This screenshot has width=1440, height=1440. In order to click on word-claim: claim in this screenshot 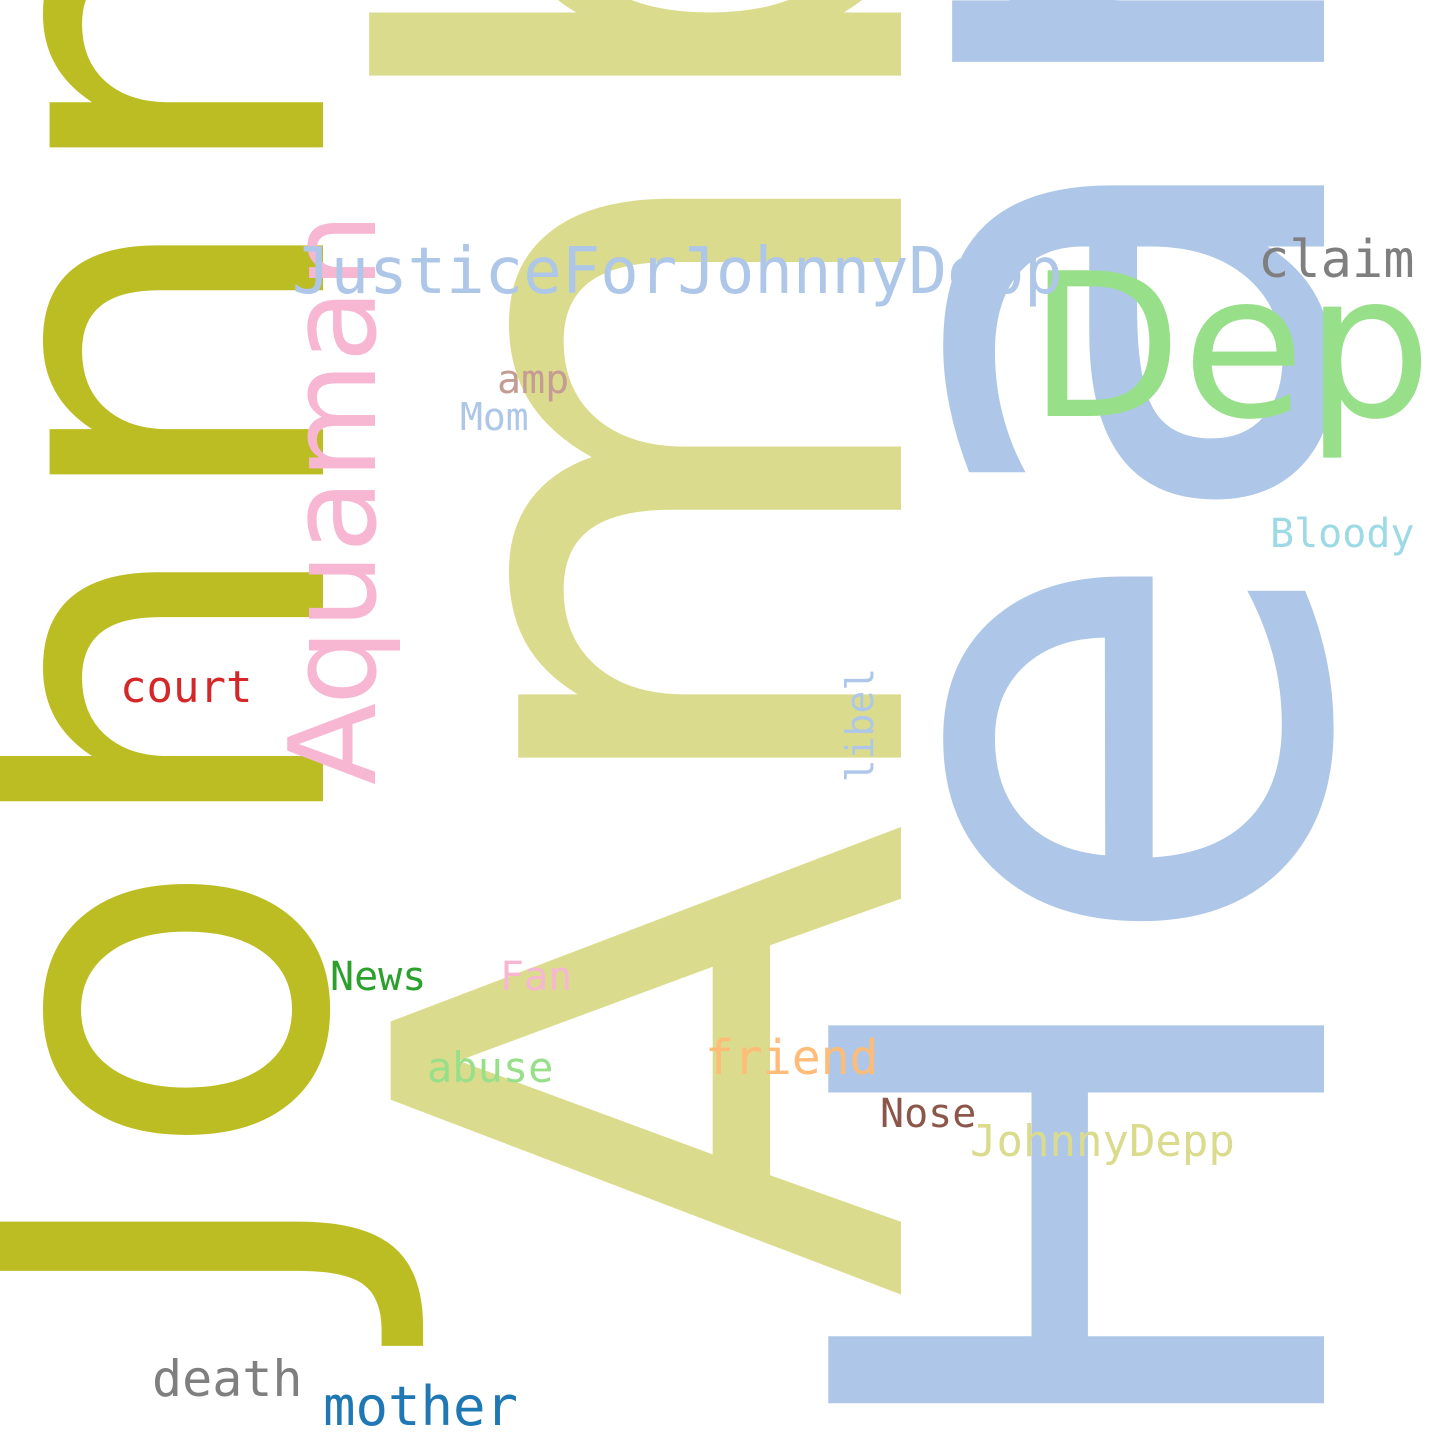, I will do `click(1336, 260)`.